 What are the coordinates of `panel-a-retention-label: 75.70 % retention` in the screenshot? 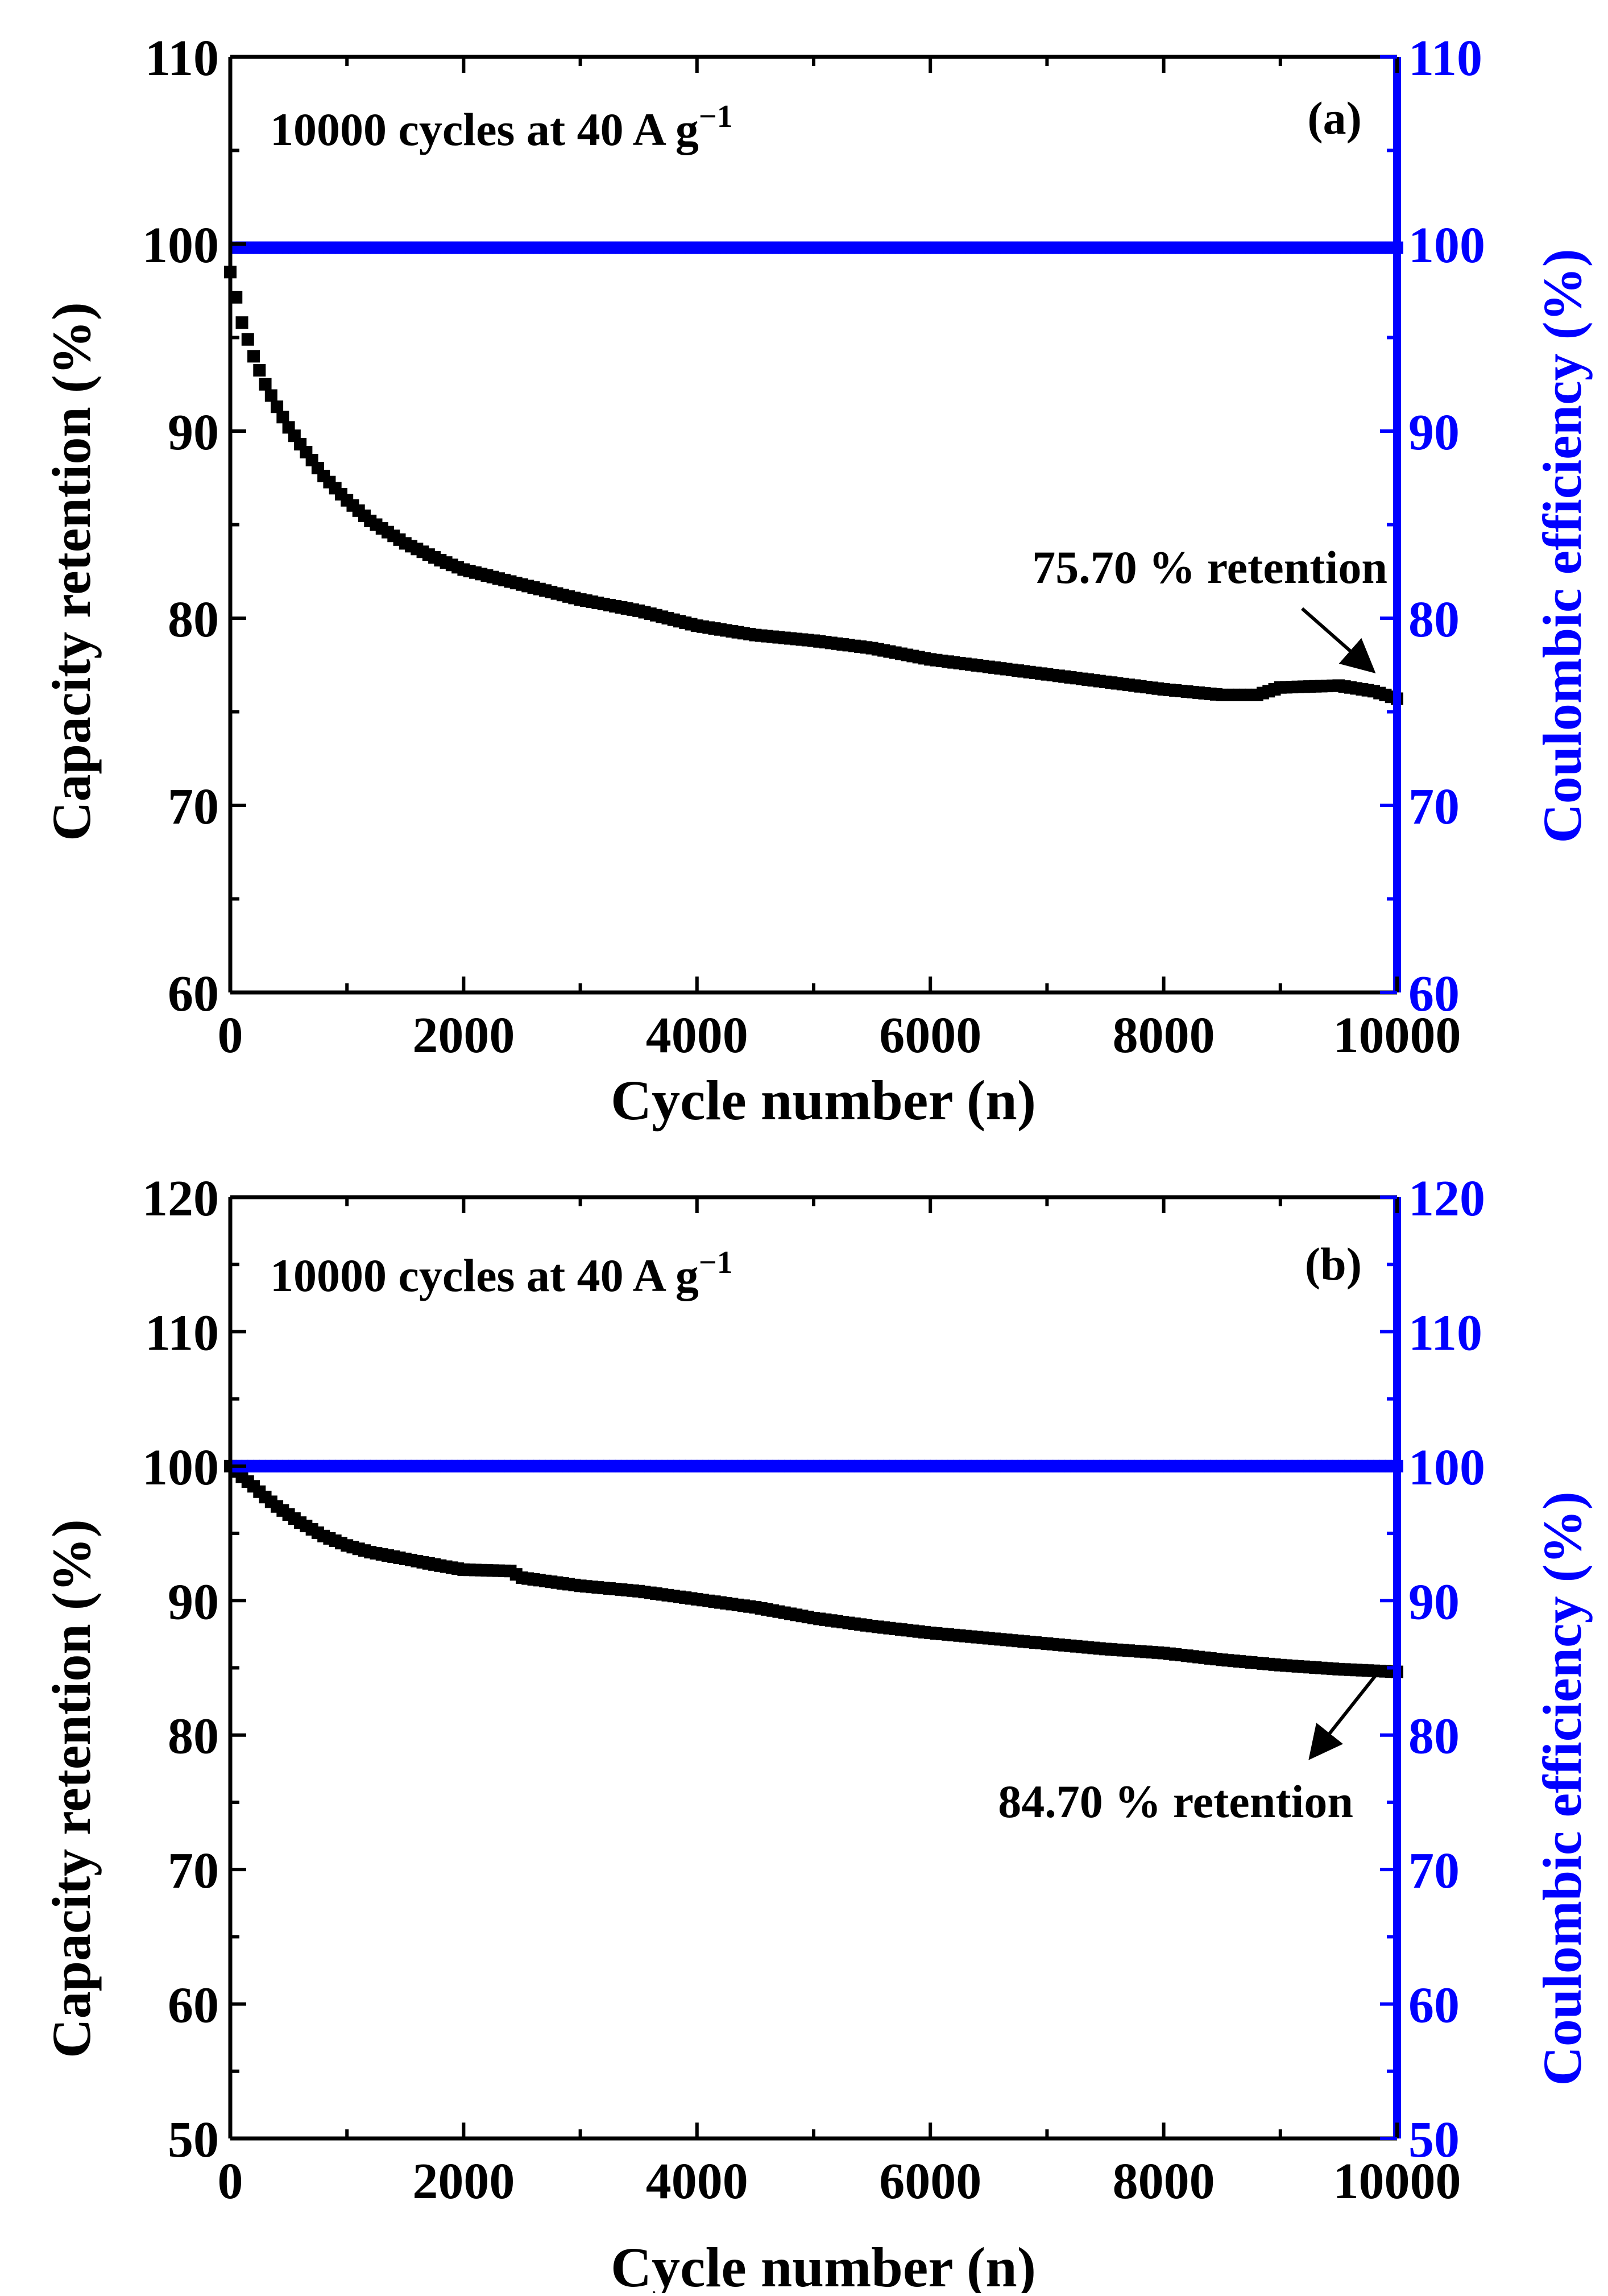 It's located at (1209, 567).